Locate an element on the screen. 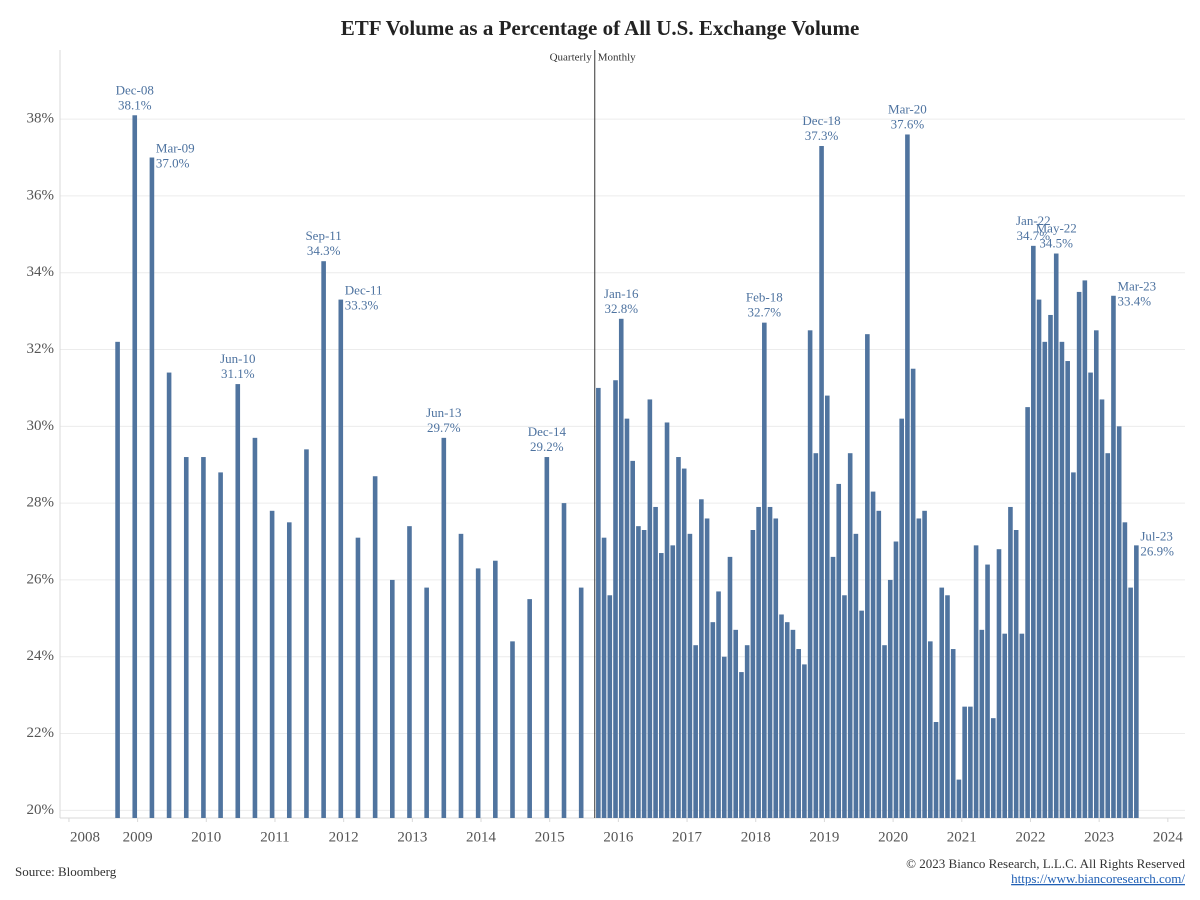 The image size is (1200, 900). source-note: Source: Bloomberg is located at coordinates (66, 871).